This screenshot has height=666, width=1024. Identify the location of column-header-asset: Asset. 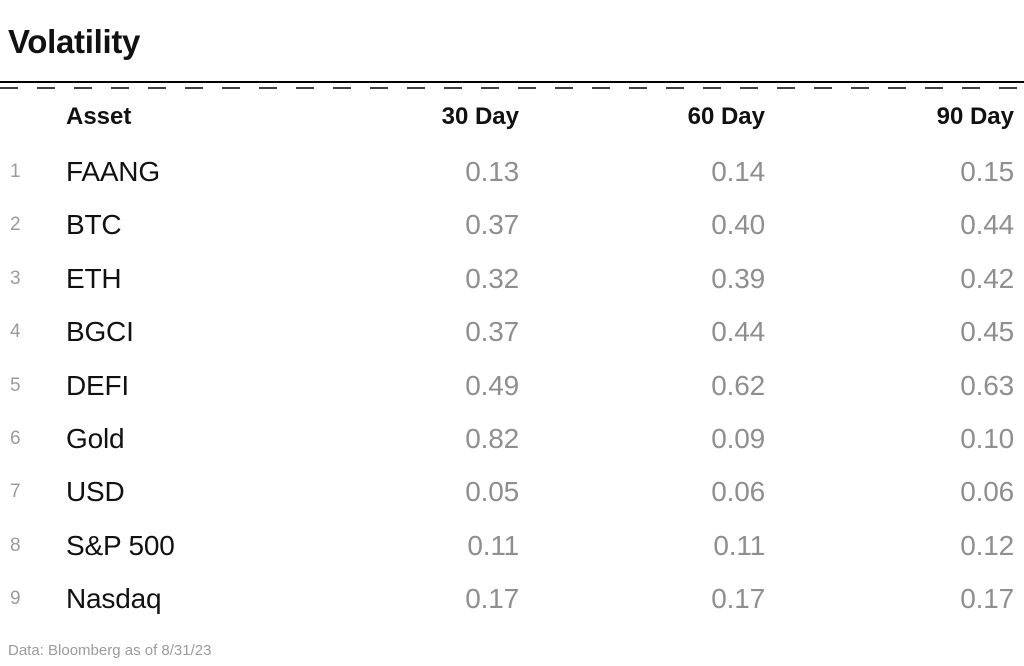
(99, 117).